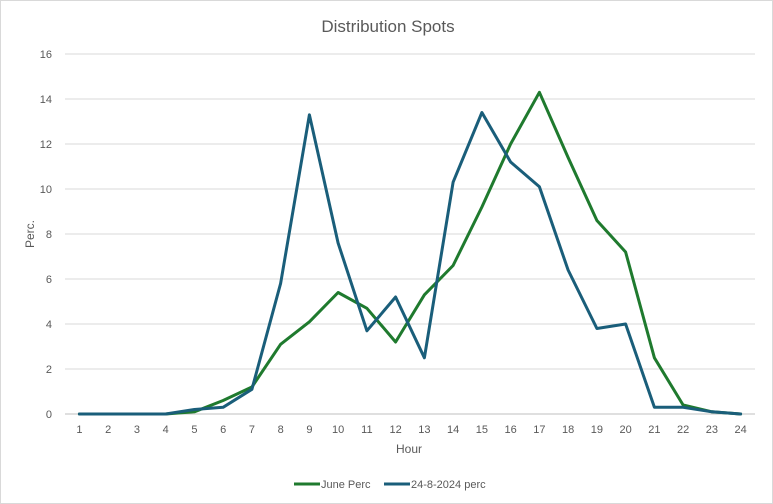 The image size is (773, 504). I want to click on legend-label: June Perc, so click(346, 485).